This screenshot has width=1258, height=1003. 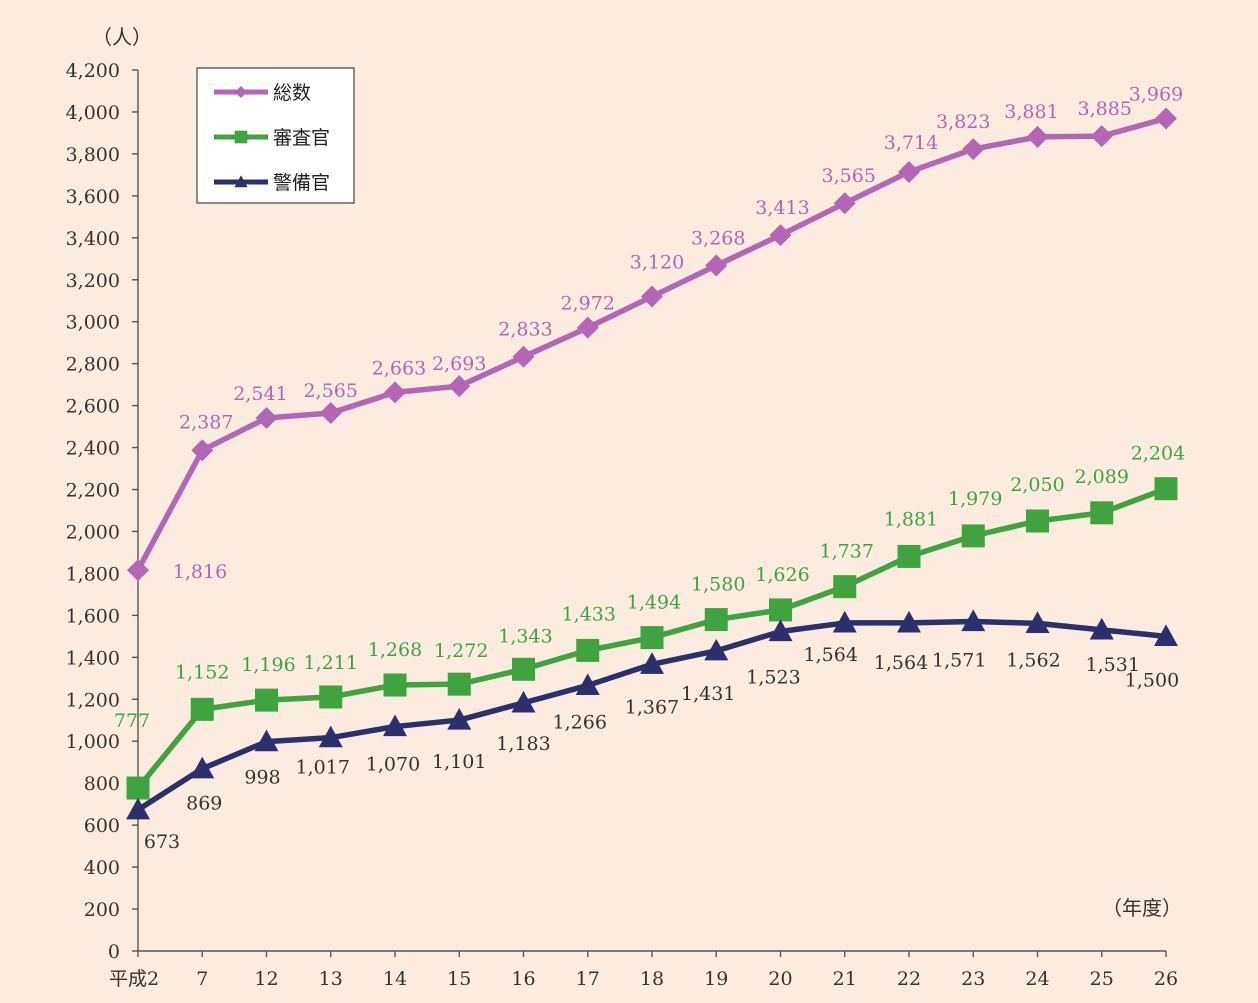 What do you see at coordinates (1158, 454) in the screenshot?
I see `data-label: 2,204` at bounding box center [1158, 454].